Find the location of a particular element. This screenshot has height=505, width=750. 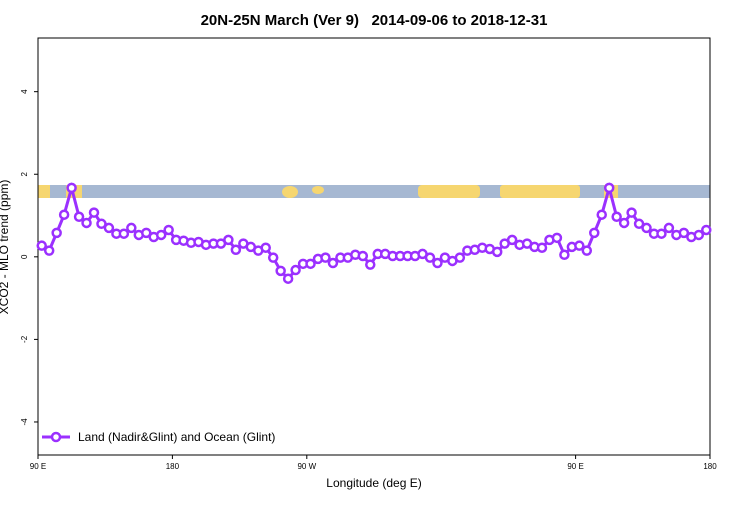

y-tick-label: 4 is located at coordinates (24, 91).